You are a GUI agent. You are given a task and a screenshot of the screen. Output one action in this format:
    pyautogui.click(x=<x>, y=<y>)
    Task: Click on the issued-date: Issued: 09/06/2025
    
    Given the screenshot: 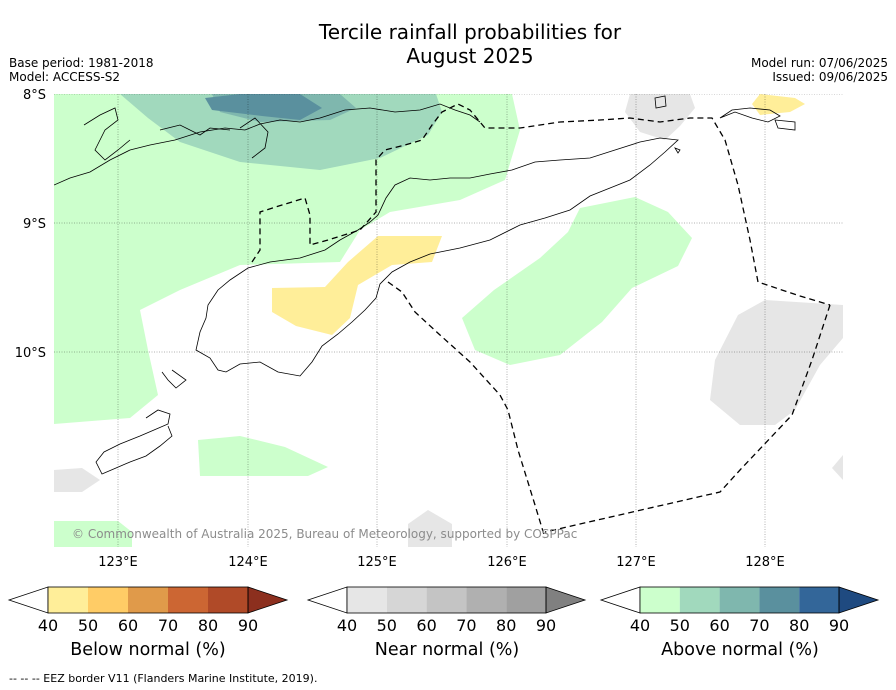 What is the action you would take?
    pyautogui.click(x=830, y=77)
    